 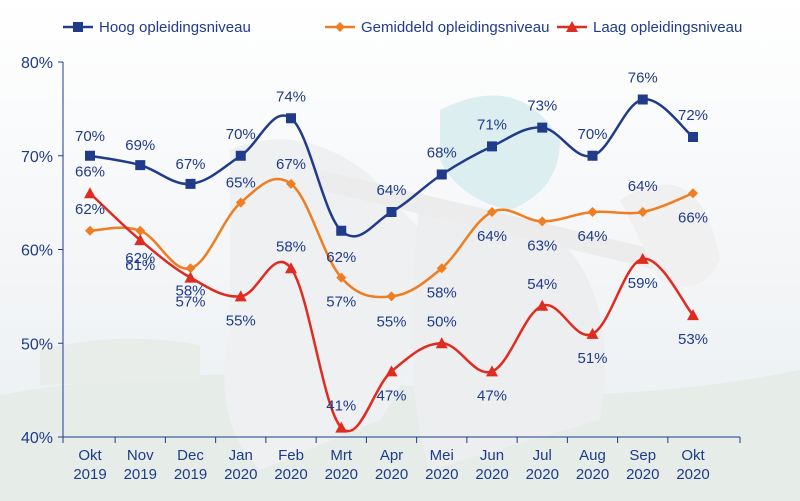 What do you see at coordinates (492, 124) in the screenshot?
I see `data-label: 71%` at bounding box center [492, 124].